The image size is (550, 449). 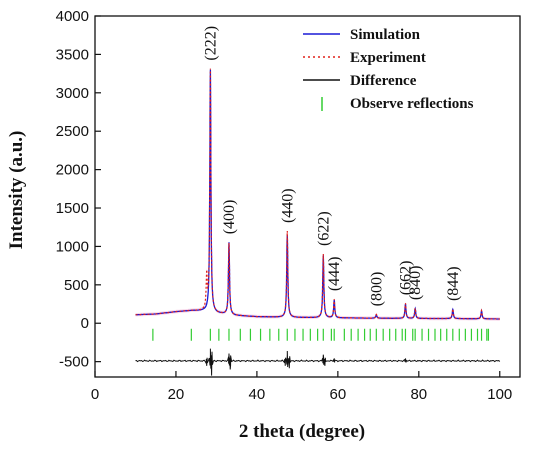 I want to click on difference-line, so click(x=318, y=362).